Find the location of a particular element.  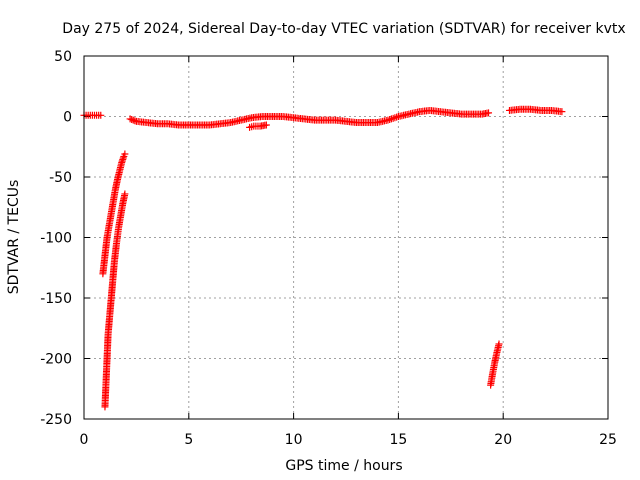

y-tick-label: -100 is located at coordinates (56, 239).